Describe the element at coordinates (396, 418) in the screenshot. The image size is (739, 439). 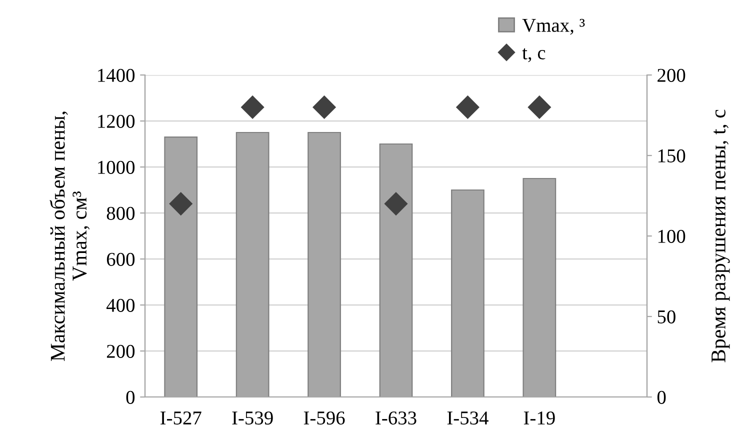
I see `x-tick-label: I-633` at that location.